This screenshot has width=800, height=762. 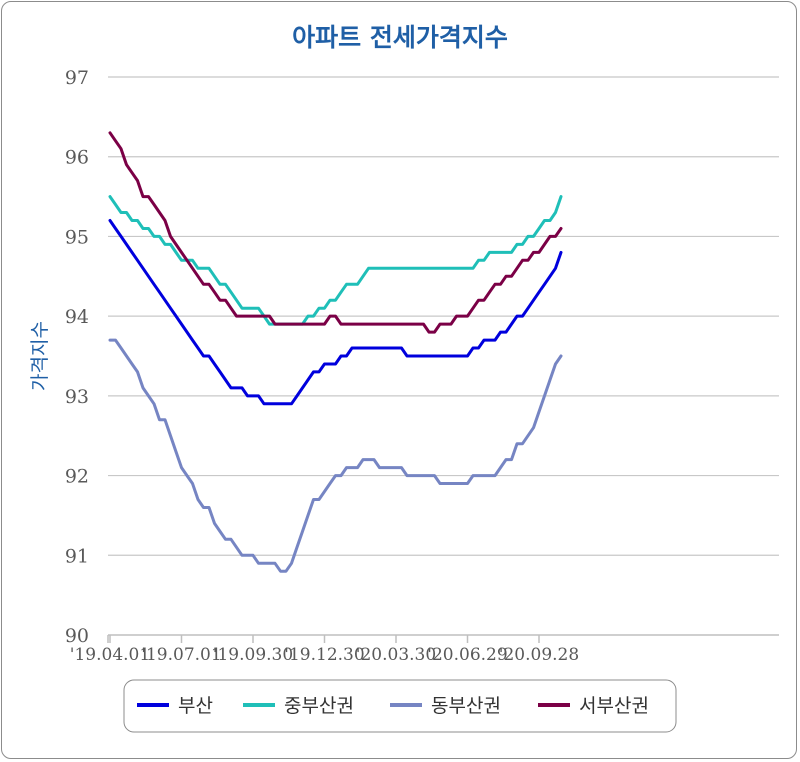 I want to click on y-tick-label: 93, so click(x=77, y=397).